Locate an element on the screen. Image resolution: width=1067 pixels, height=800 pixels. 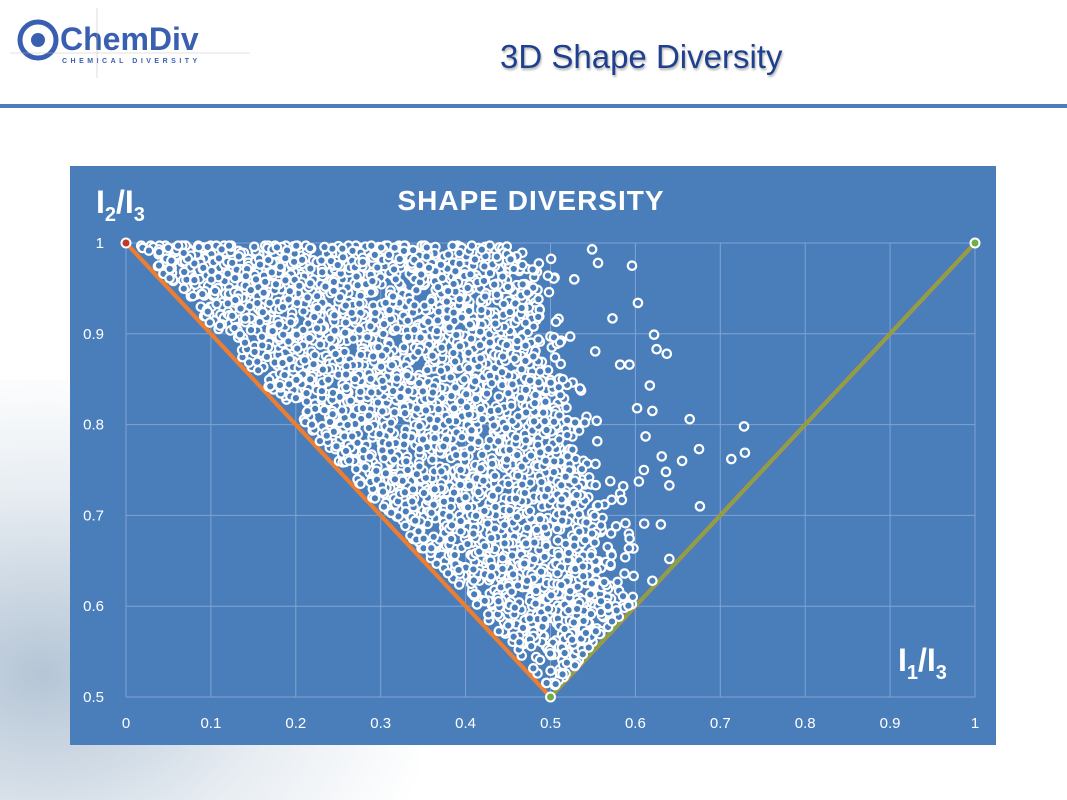
header-divider is located at coordinates (533, 106).